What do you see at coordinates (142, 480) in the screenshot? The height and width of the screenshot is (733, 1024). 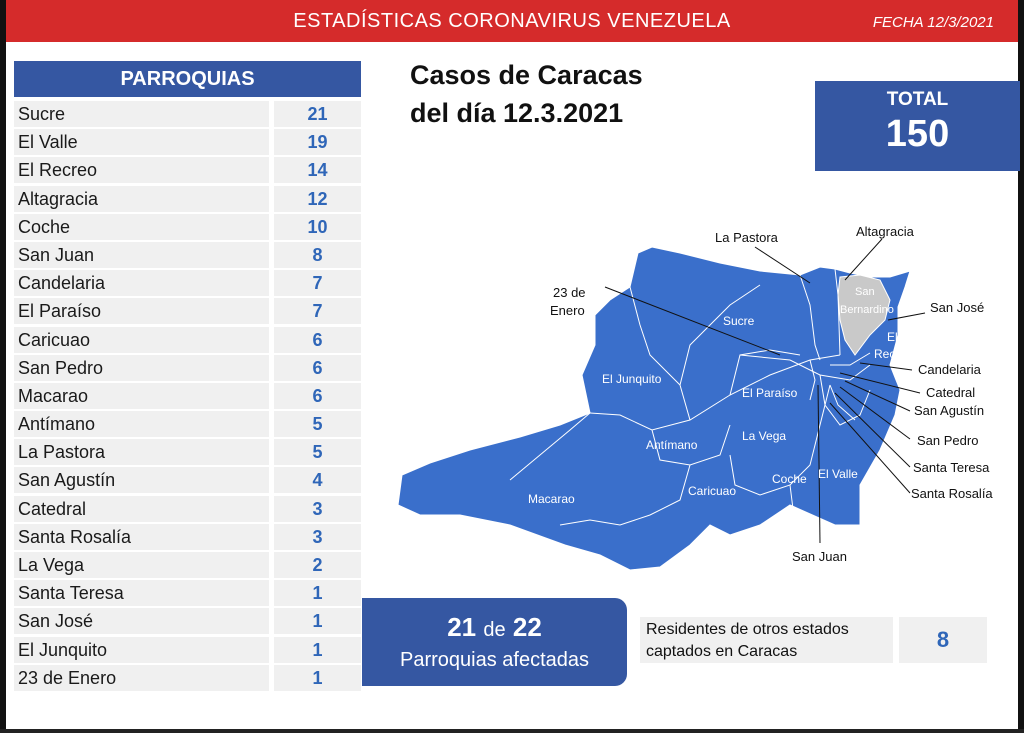 I see `parish-name: San Agustín` at bounding box center [142, 480].